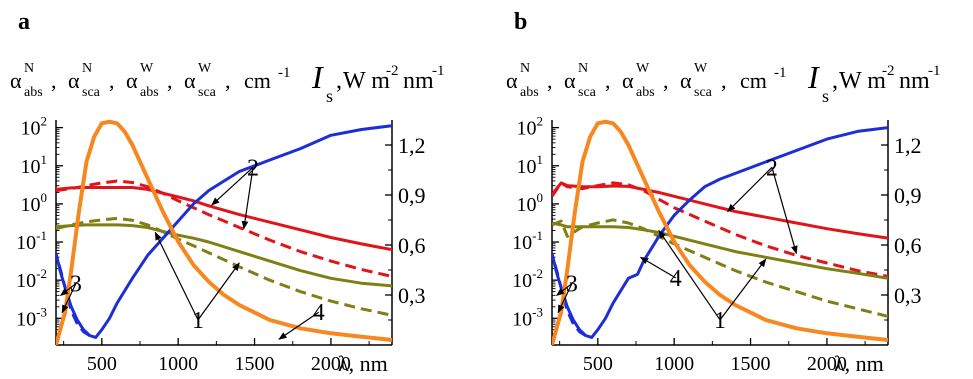 This screenshot has width=973, height=379. Describe the element at coordinates (178, 364) in the screenshot. I see `x-tick-label: 1000` at that location.